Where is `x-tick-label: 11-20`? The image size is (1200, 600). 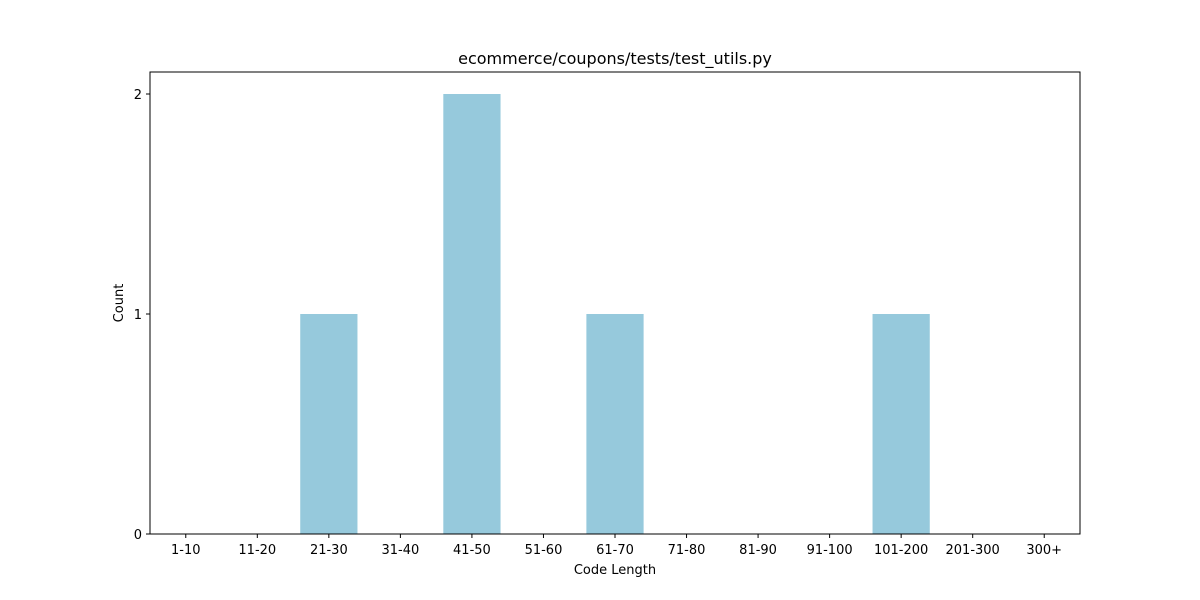
x-tick-label: 11-20 is located at coordinates (257, 550).